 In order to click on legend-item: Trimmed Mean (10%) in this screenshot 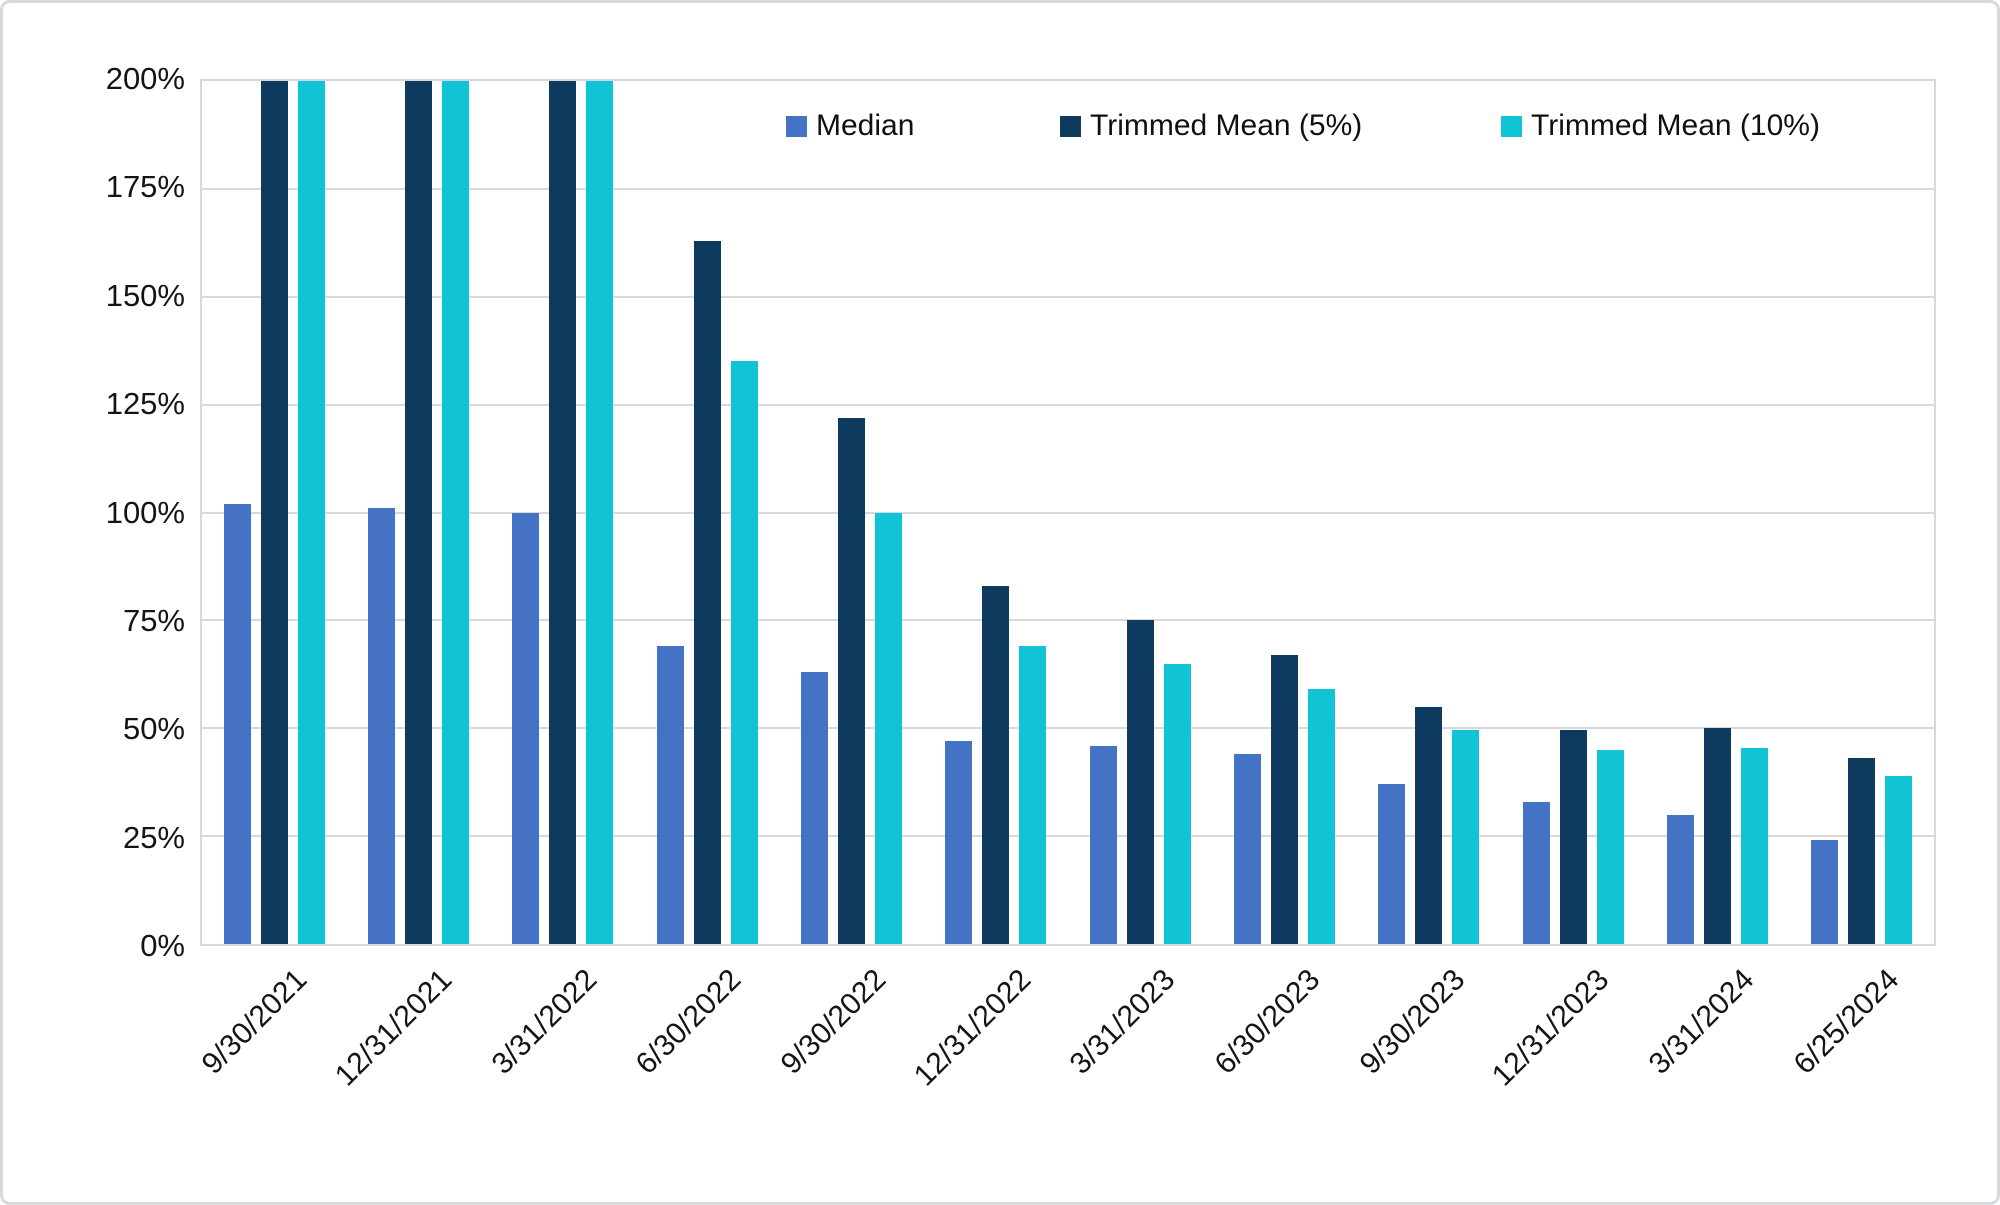, I will do `click(1660, 126)`.